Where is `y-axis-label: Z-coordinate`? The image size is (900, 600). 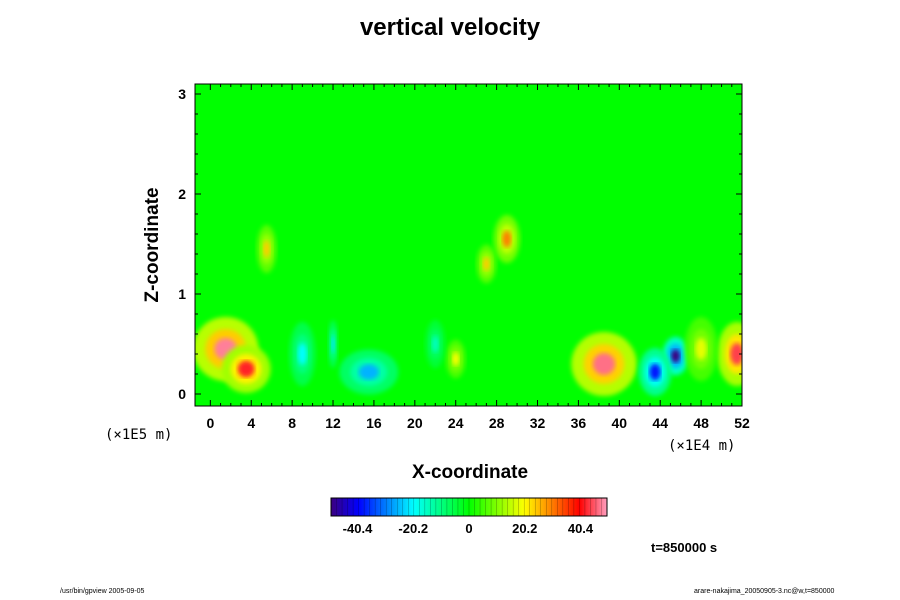 y-axis-label: Z-coordinate is located at coordinates (152, 244).